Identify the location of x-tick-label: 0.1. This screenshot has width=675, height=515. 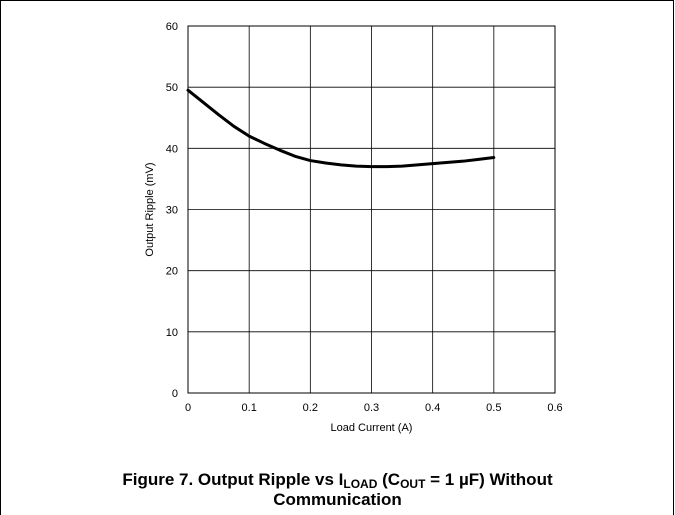
(249, 408).